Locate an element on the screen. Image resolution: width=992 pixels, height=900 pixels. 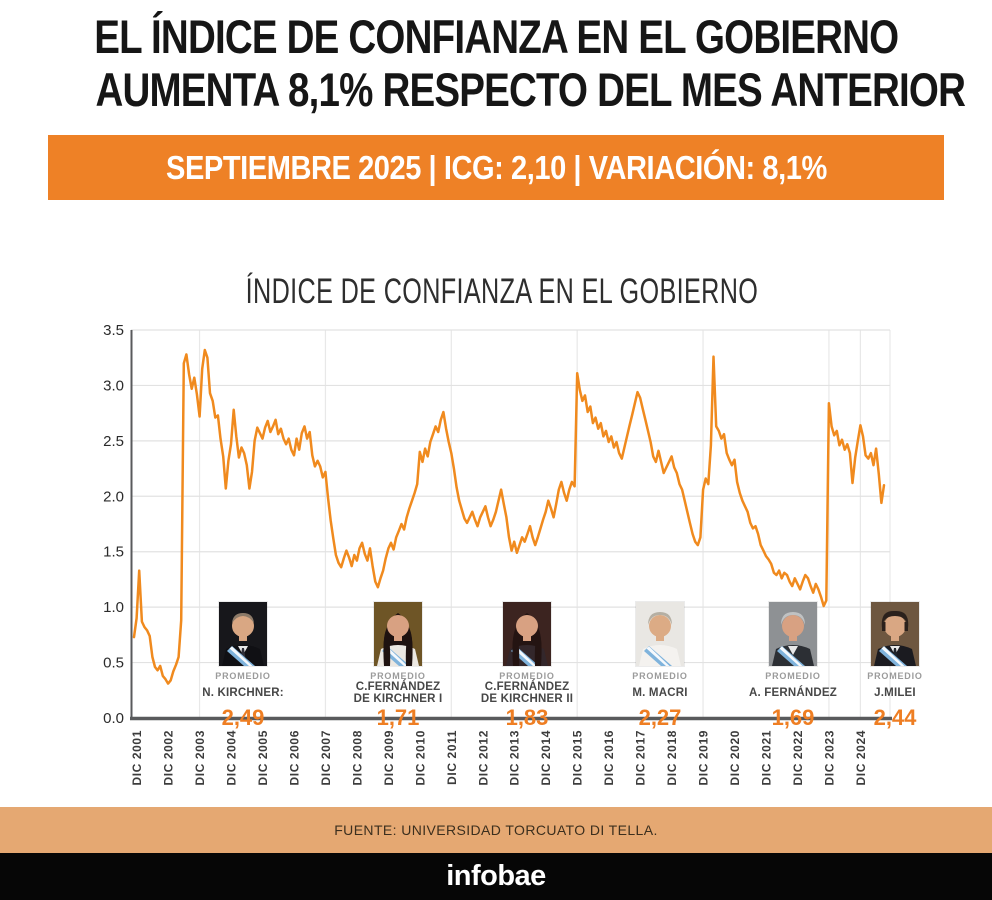
svg-text: DIC 2010 is located at coordinates (420, 758).